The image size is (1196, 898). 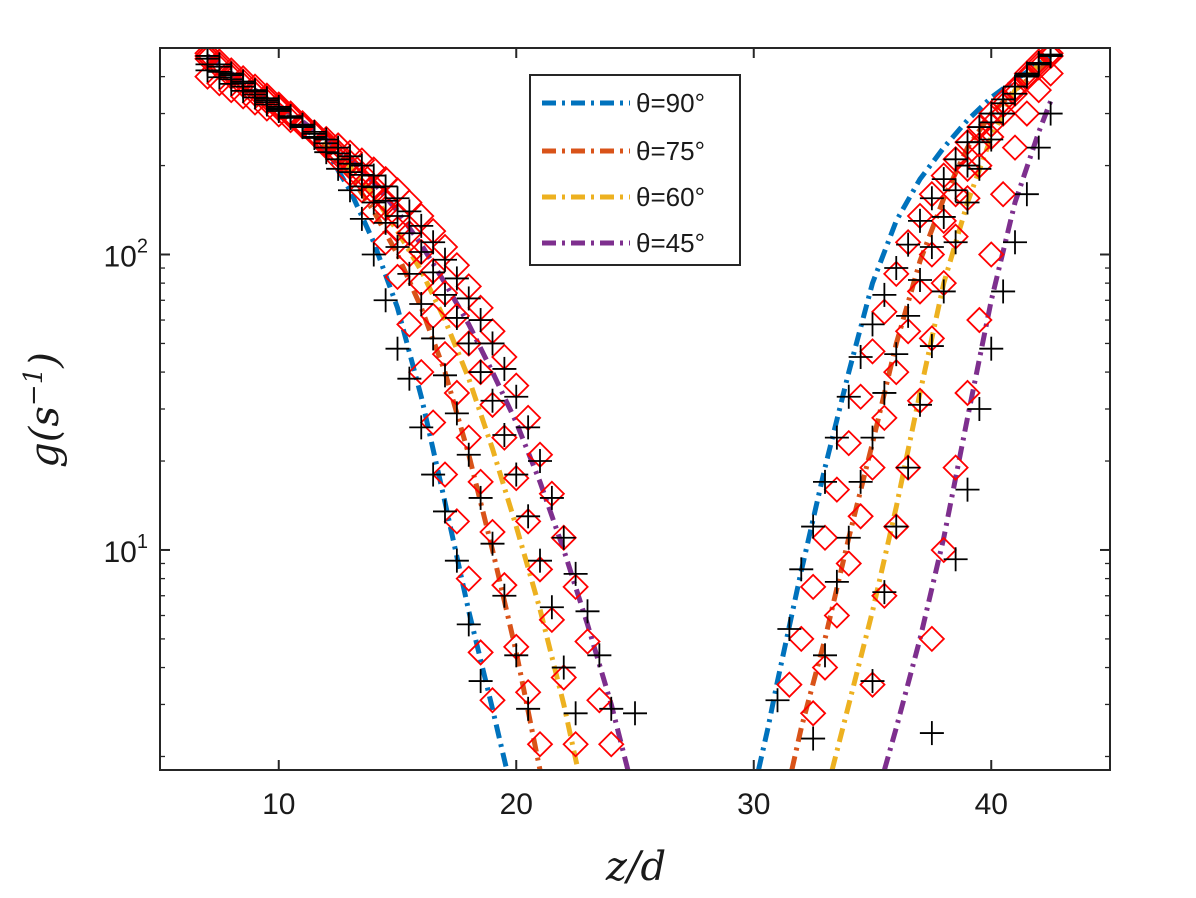 What do you see at coordinates (45, 360) in the screenshot?
I see `y-axis-label-close: )` at bounding box center [45, 360].